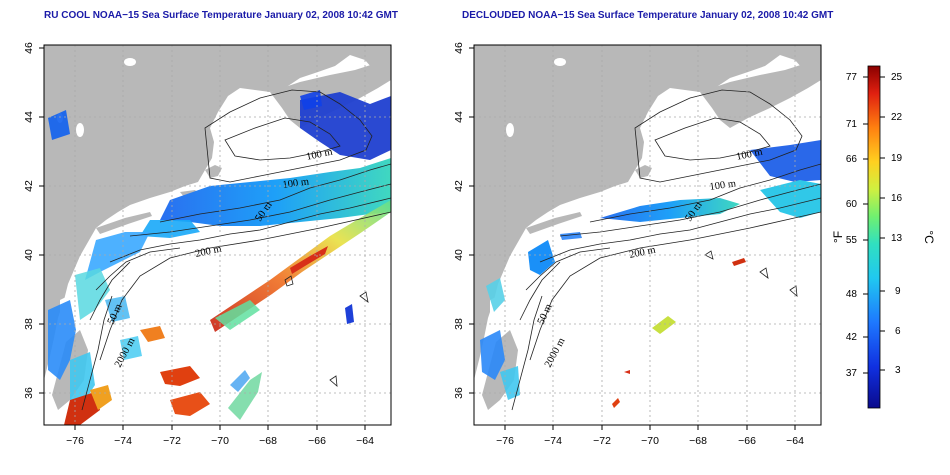 The width and height of the screenshot is (950, 475). I want to click on svg-text: 19, so click(897, 158).